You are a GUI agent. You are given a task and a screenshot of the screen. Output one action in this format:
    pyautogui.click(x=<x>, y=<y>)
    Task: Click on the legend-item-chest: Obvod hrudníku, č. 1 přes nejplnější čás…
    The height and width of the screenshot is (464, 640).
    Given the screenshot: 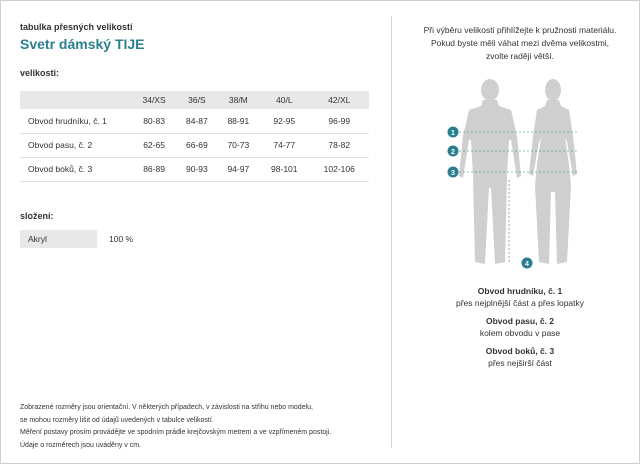 What is the action you would take?
    pyautogui.click(x=520, y=297)
    